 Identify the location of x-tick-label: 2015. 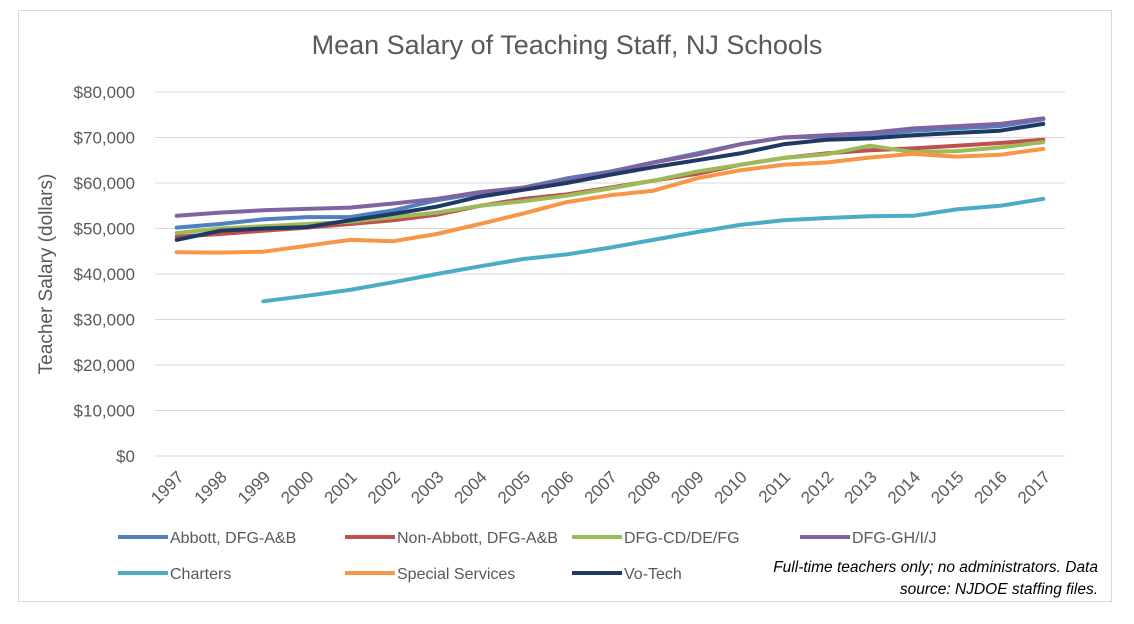
(947, 487).